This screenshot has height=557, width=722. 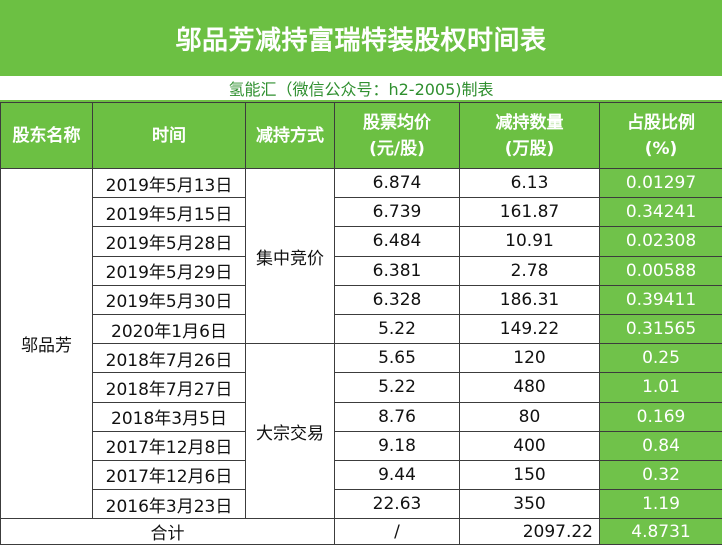 I want to click on cell-date: 2016年3月23日, so click(x=169, y=504).